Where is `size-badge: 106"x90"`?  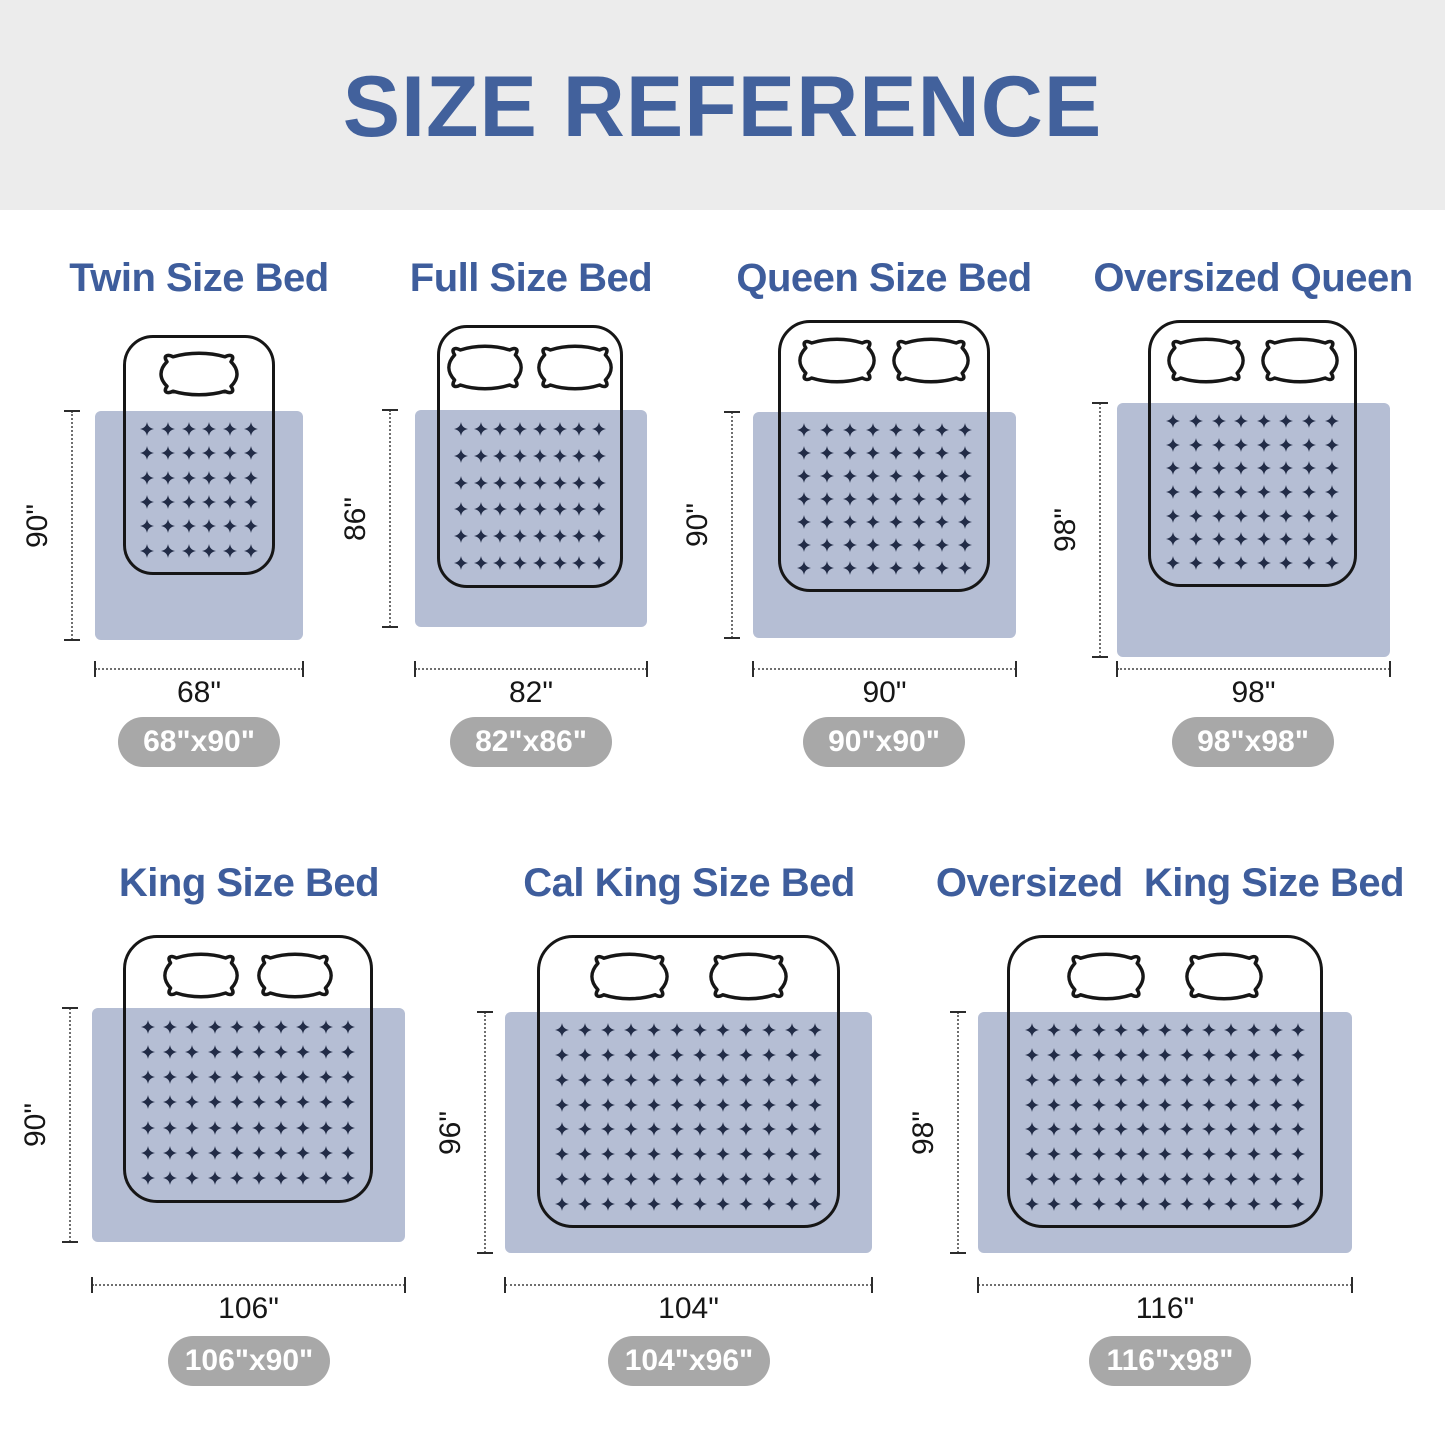 size-badge: 106"x90" is located at coordinates (249, 1361).